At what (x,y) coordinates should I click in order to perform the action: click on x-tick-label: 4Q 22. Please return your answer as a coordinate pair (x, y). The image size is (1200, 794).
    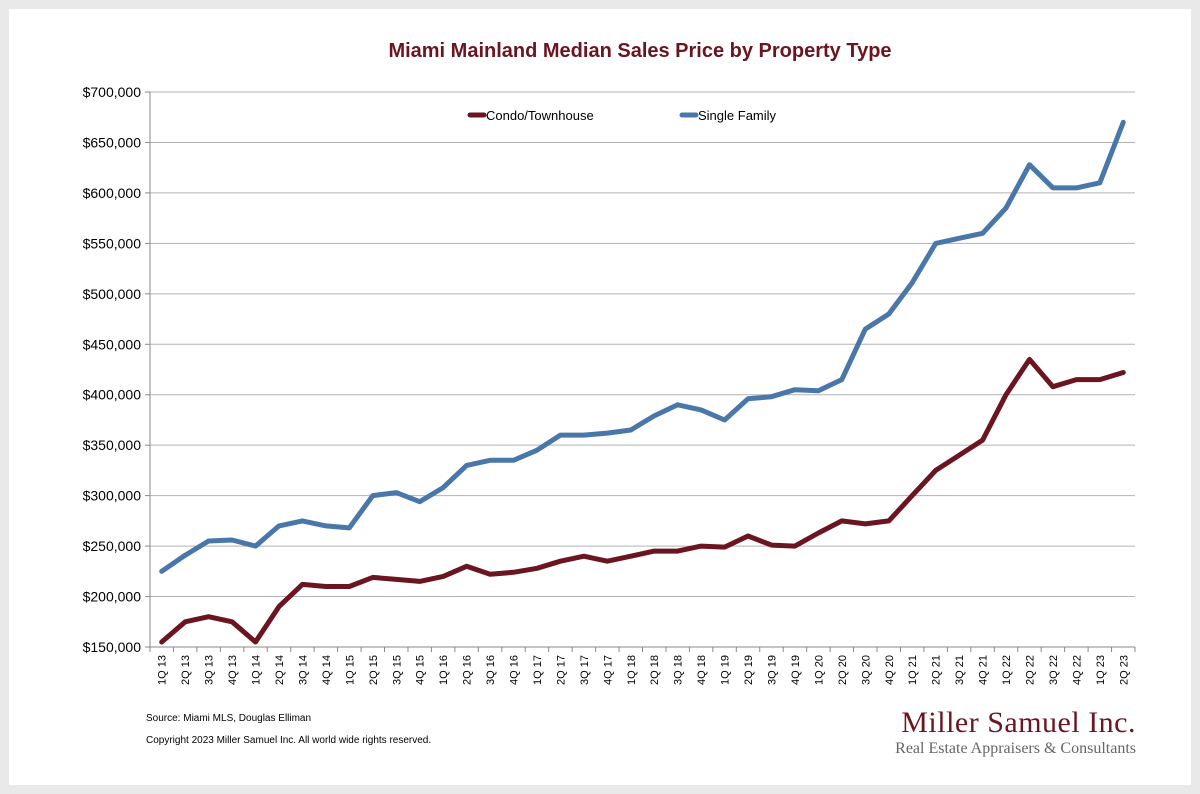
    Looking at the image, I should click on (1077, 670).